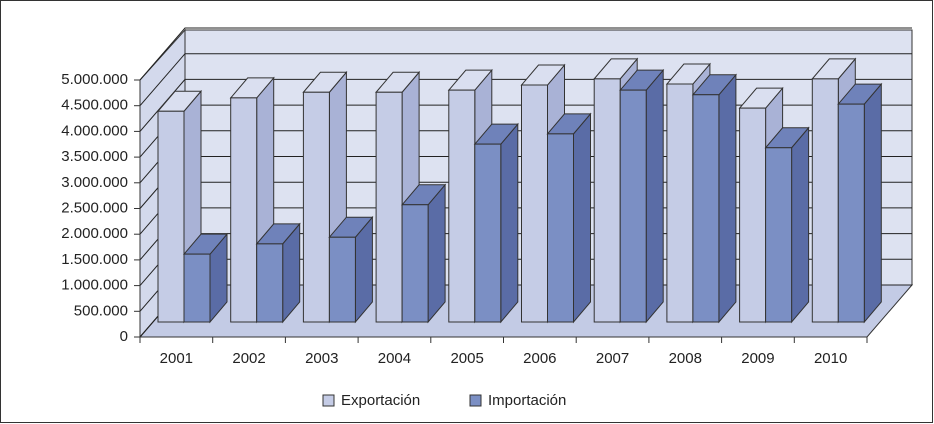  What do you see at coordinates (757, 358) in the screenshot?
I see `x-tick-label: 2009` at bounding box center [757, 358].